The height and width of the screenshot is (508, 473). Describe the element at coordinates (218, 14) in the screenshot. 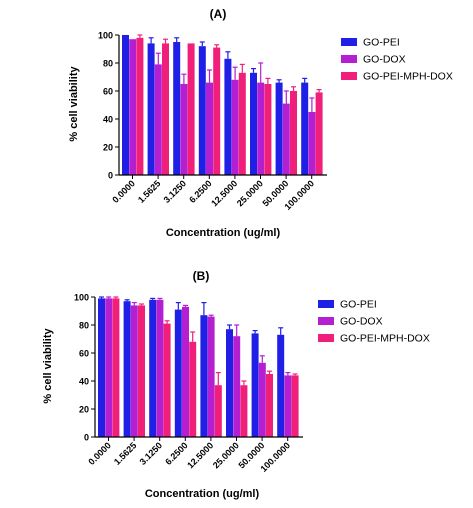

I see `chart-a-title: (A)` at that location.